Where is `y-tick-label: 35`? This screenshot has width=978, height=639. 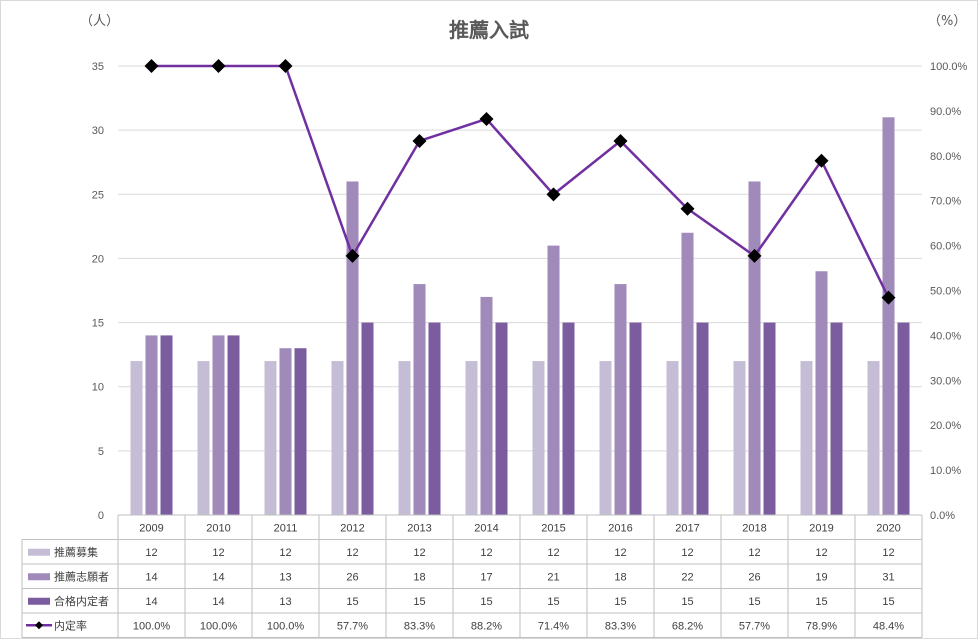
y-tick-label: 35 is located at coordinates (98, 67).